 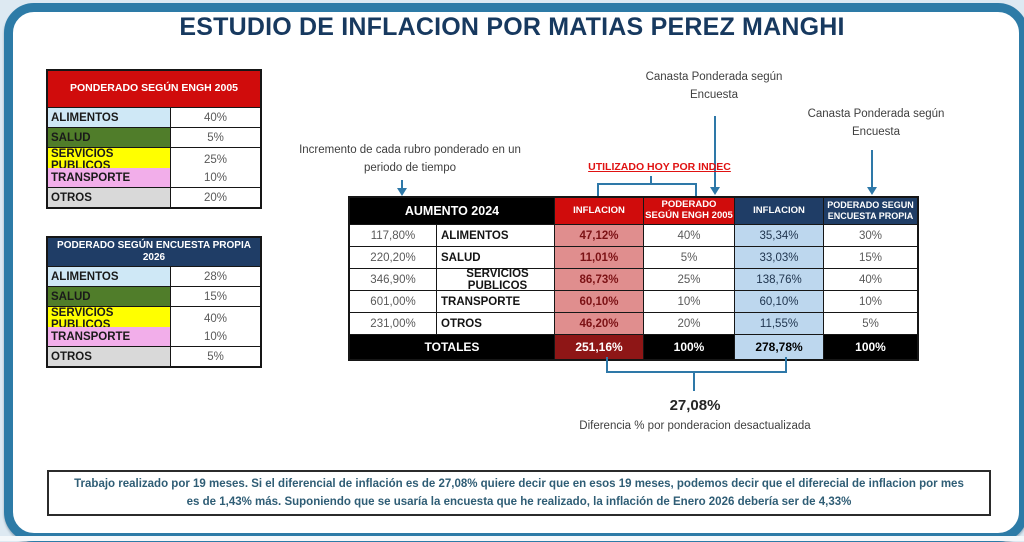 What do you see at coordinates (870, 257) in the screenshot?
I see `cell-poderado-encuesta: 15%` at bounding box center [870, 257].